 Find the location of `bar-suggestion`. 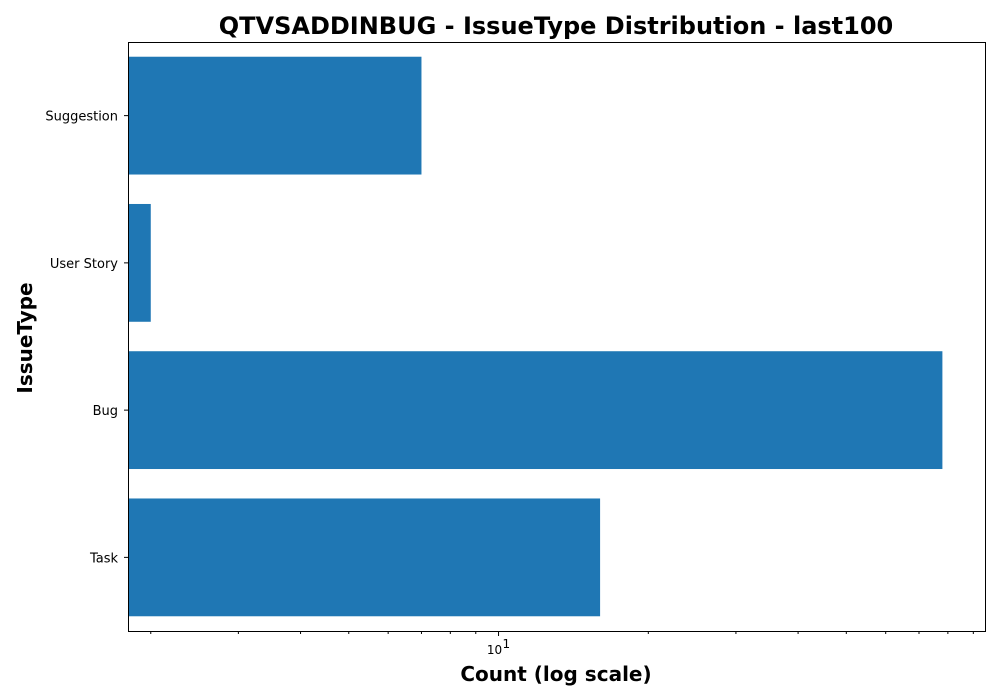

bar-suggestion is located at coordinates (275, 115).